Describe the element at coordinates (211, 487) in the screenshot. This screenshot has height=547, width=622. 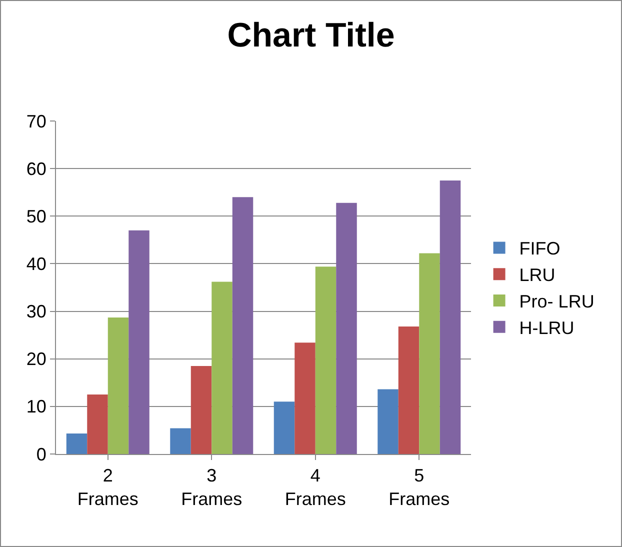
I see `x-tick-label: 3 Frames` at that location.